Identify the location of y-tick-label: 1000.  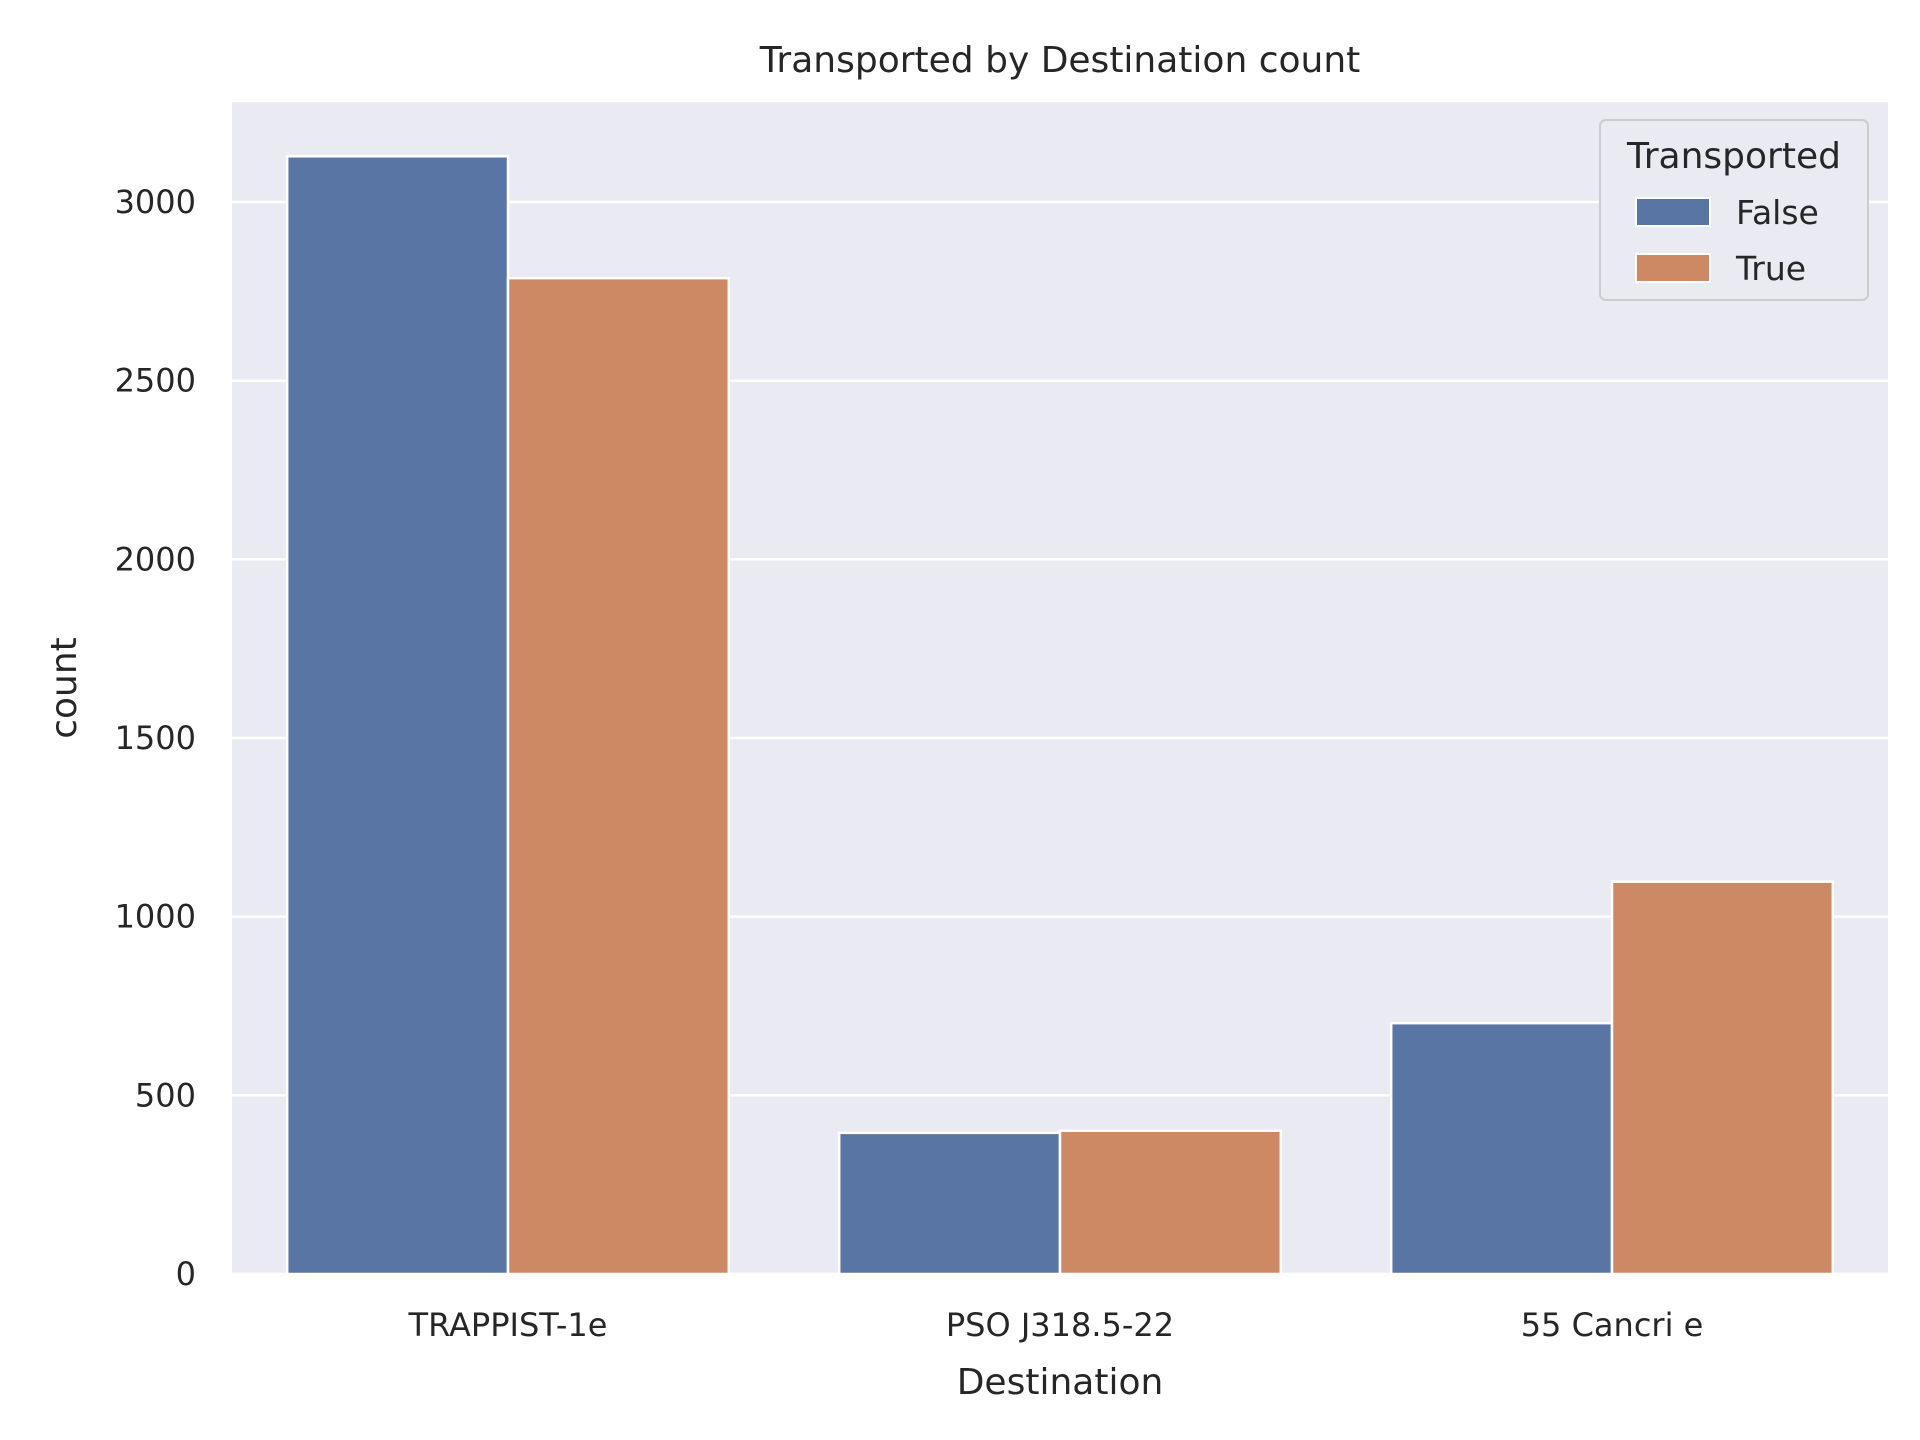
(155, 917).